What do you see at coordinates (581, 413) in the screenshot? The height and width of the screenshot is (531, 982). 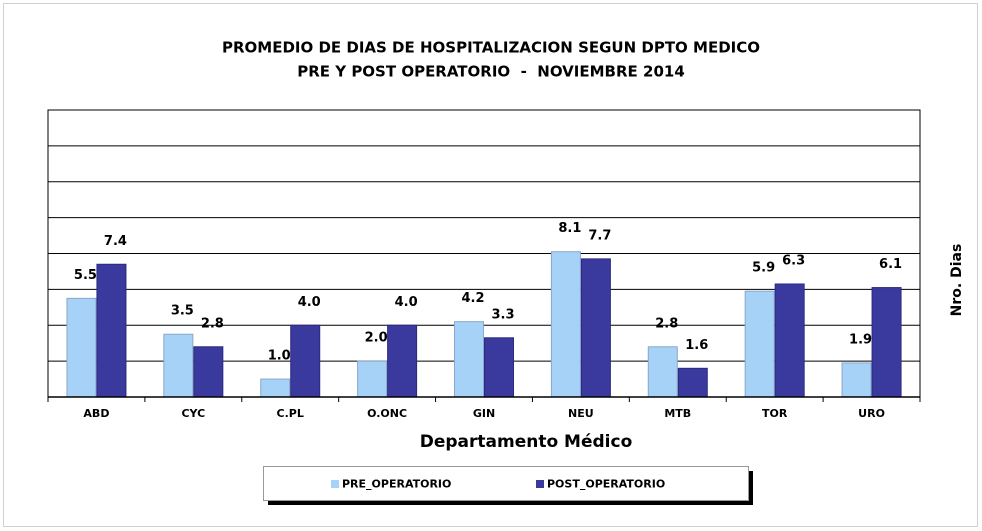 I see `x-tick-label: NEU` at bounding box center [581, 413].